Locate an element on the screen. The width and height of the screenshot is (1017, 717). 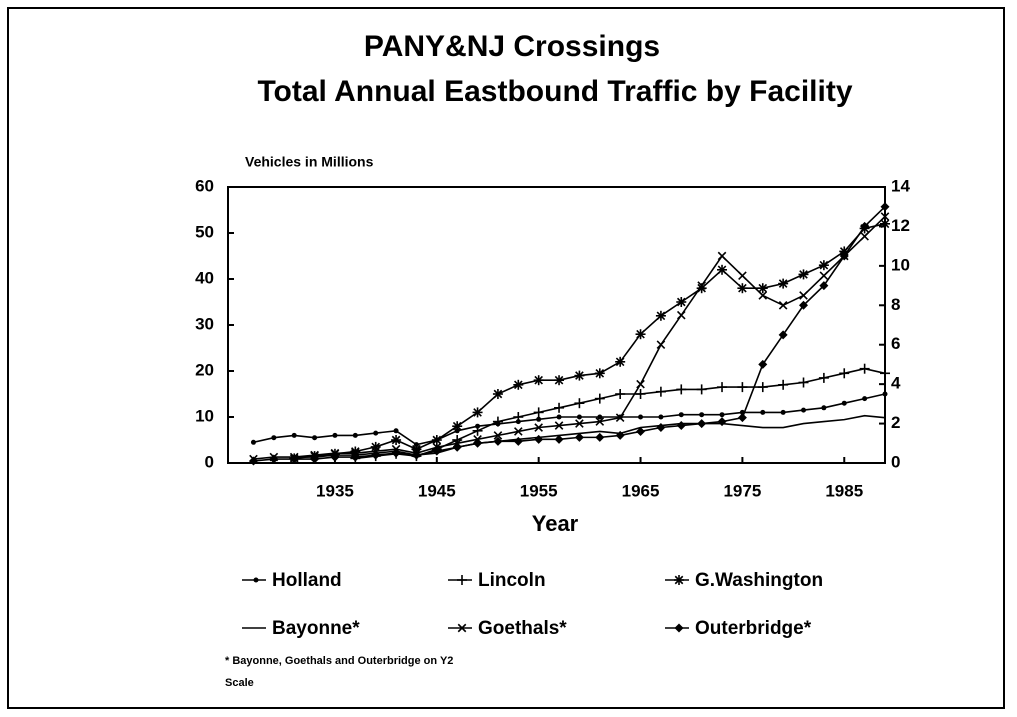
y2-tick-label: 14 is located at coordinates (900, 185).